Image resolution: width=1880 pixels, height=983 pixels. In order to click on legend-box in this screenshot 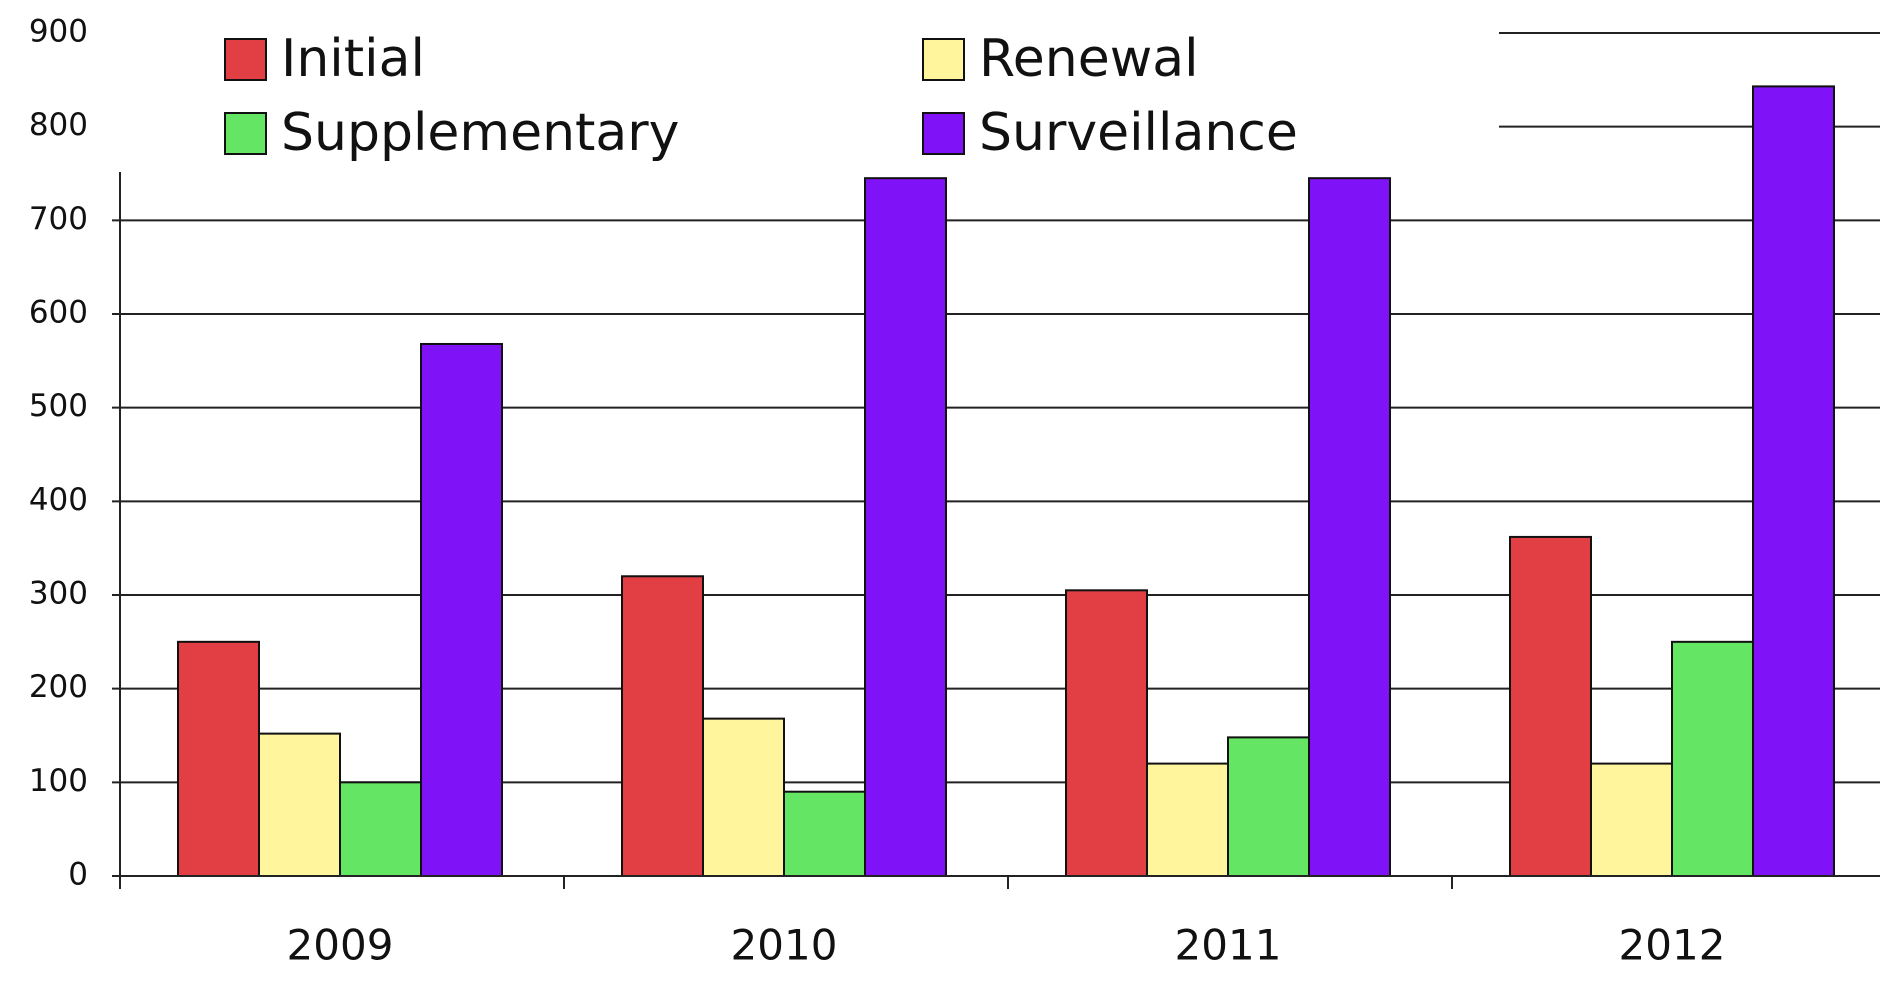, I will do `click(803, 85)`.